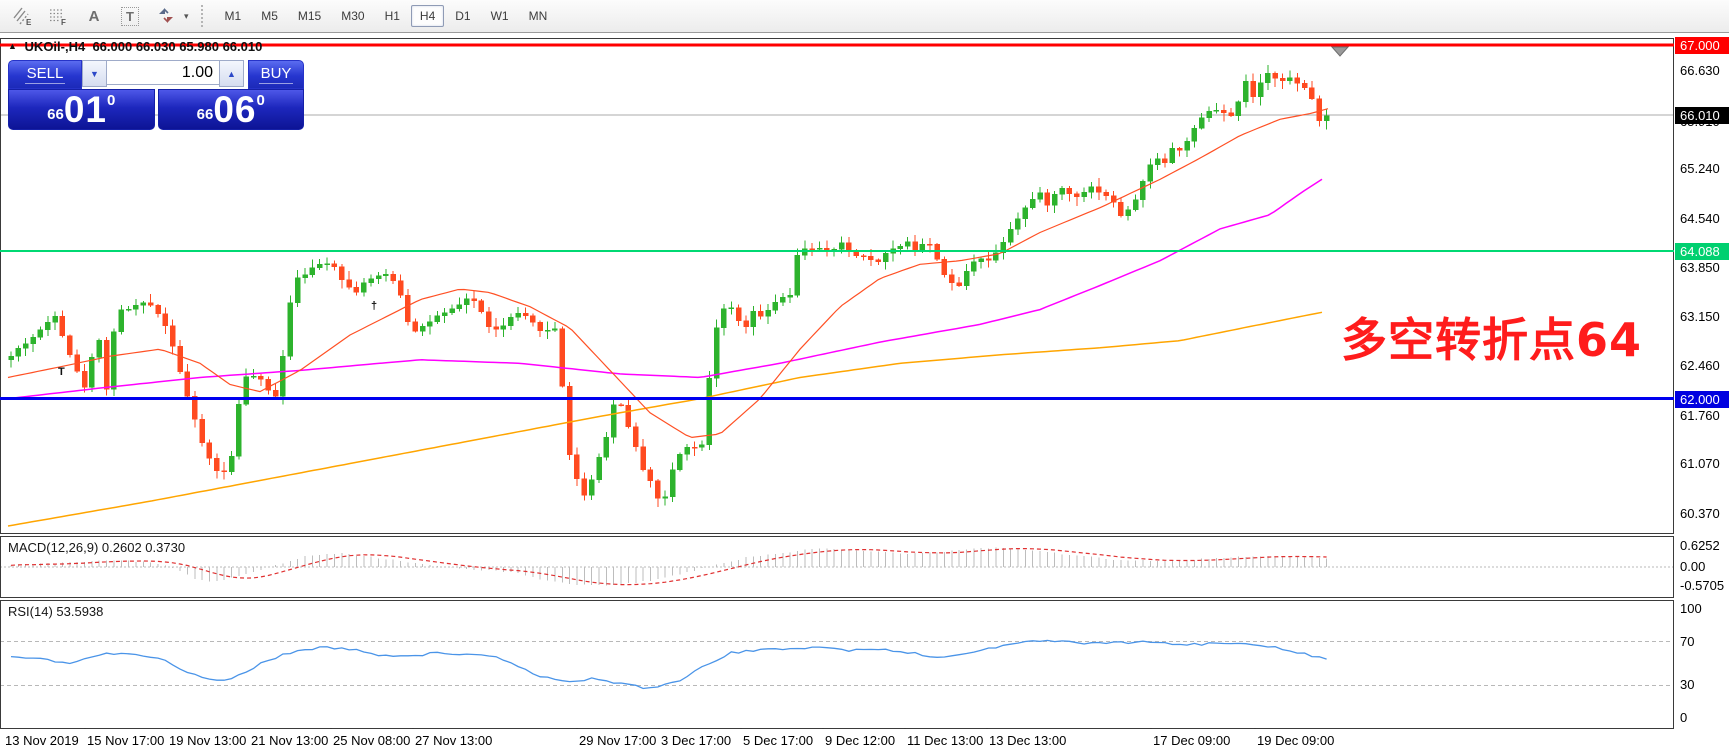  I want to click on chart-object-marker: †, so click(374, 306).